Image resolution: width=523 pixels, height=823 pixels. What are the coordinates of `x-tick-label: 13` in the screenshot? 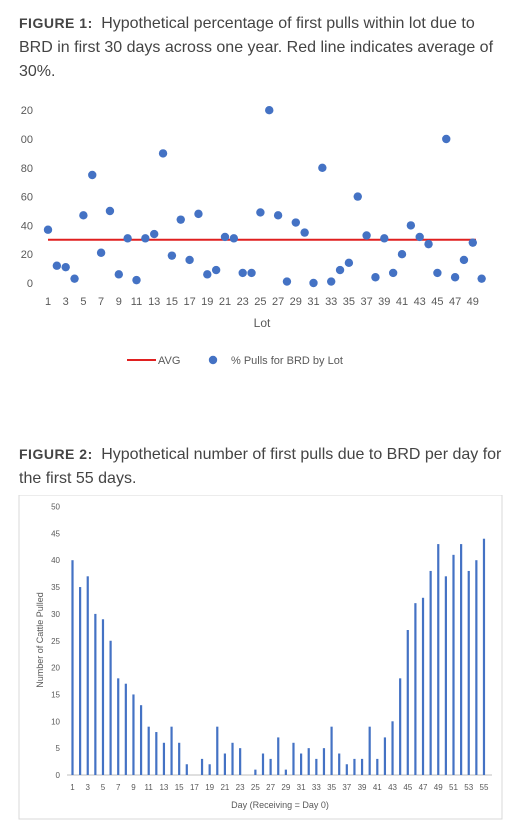 It's located at (163, 787).